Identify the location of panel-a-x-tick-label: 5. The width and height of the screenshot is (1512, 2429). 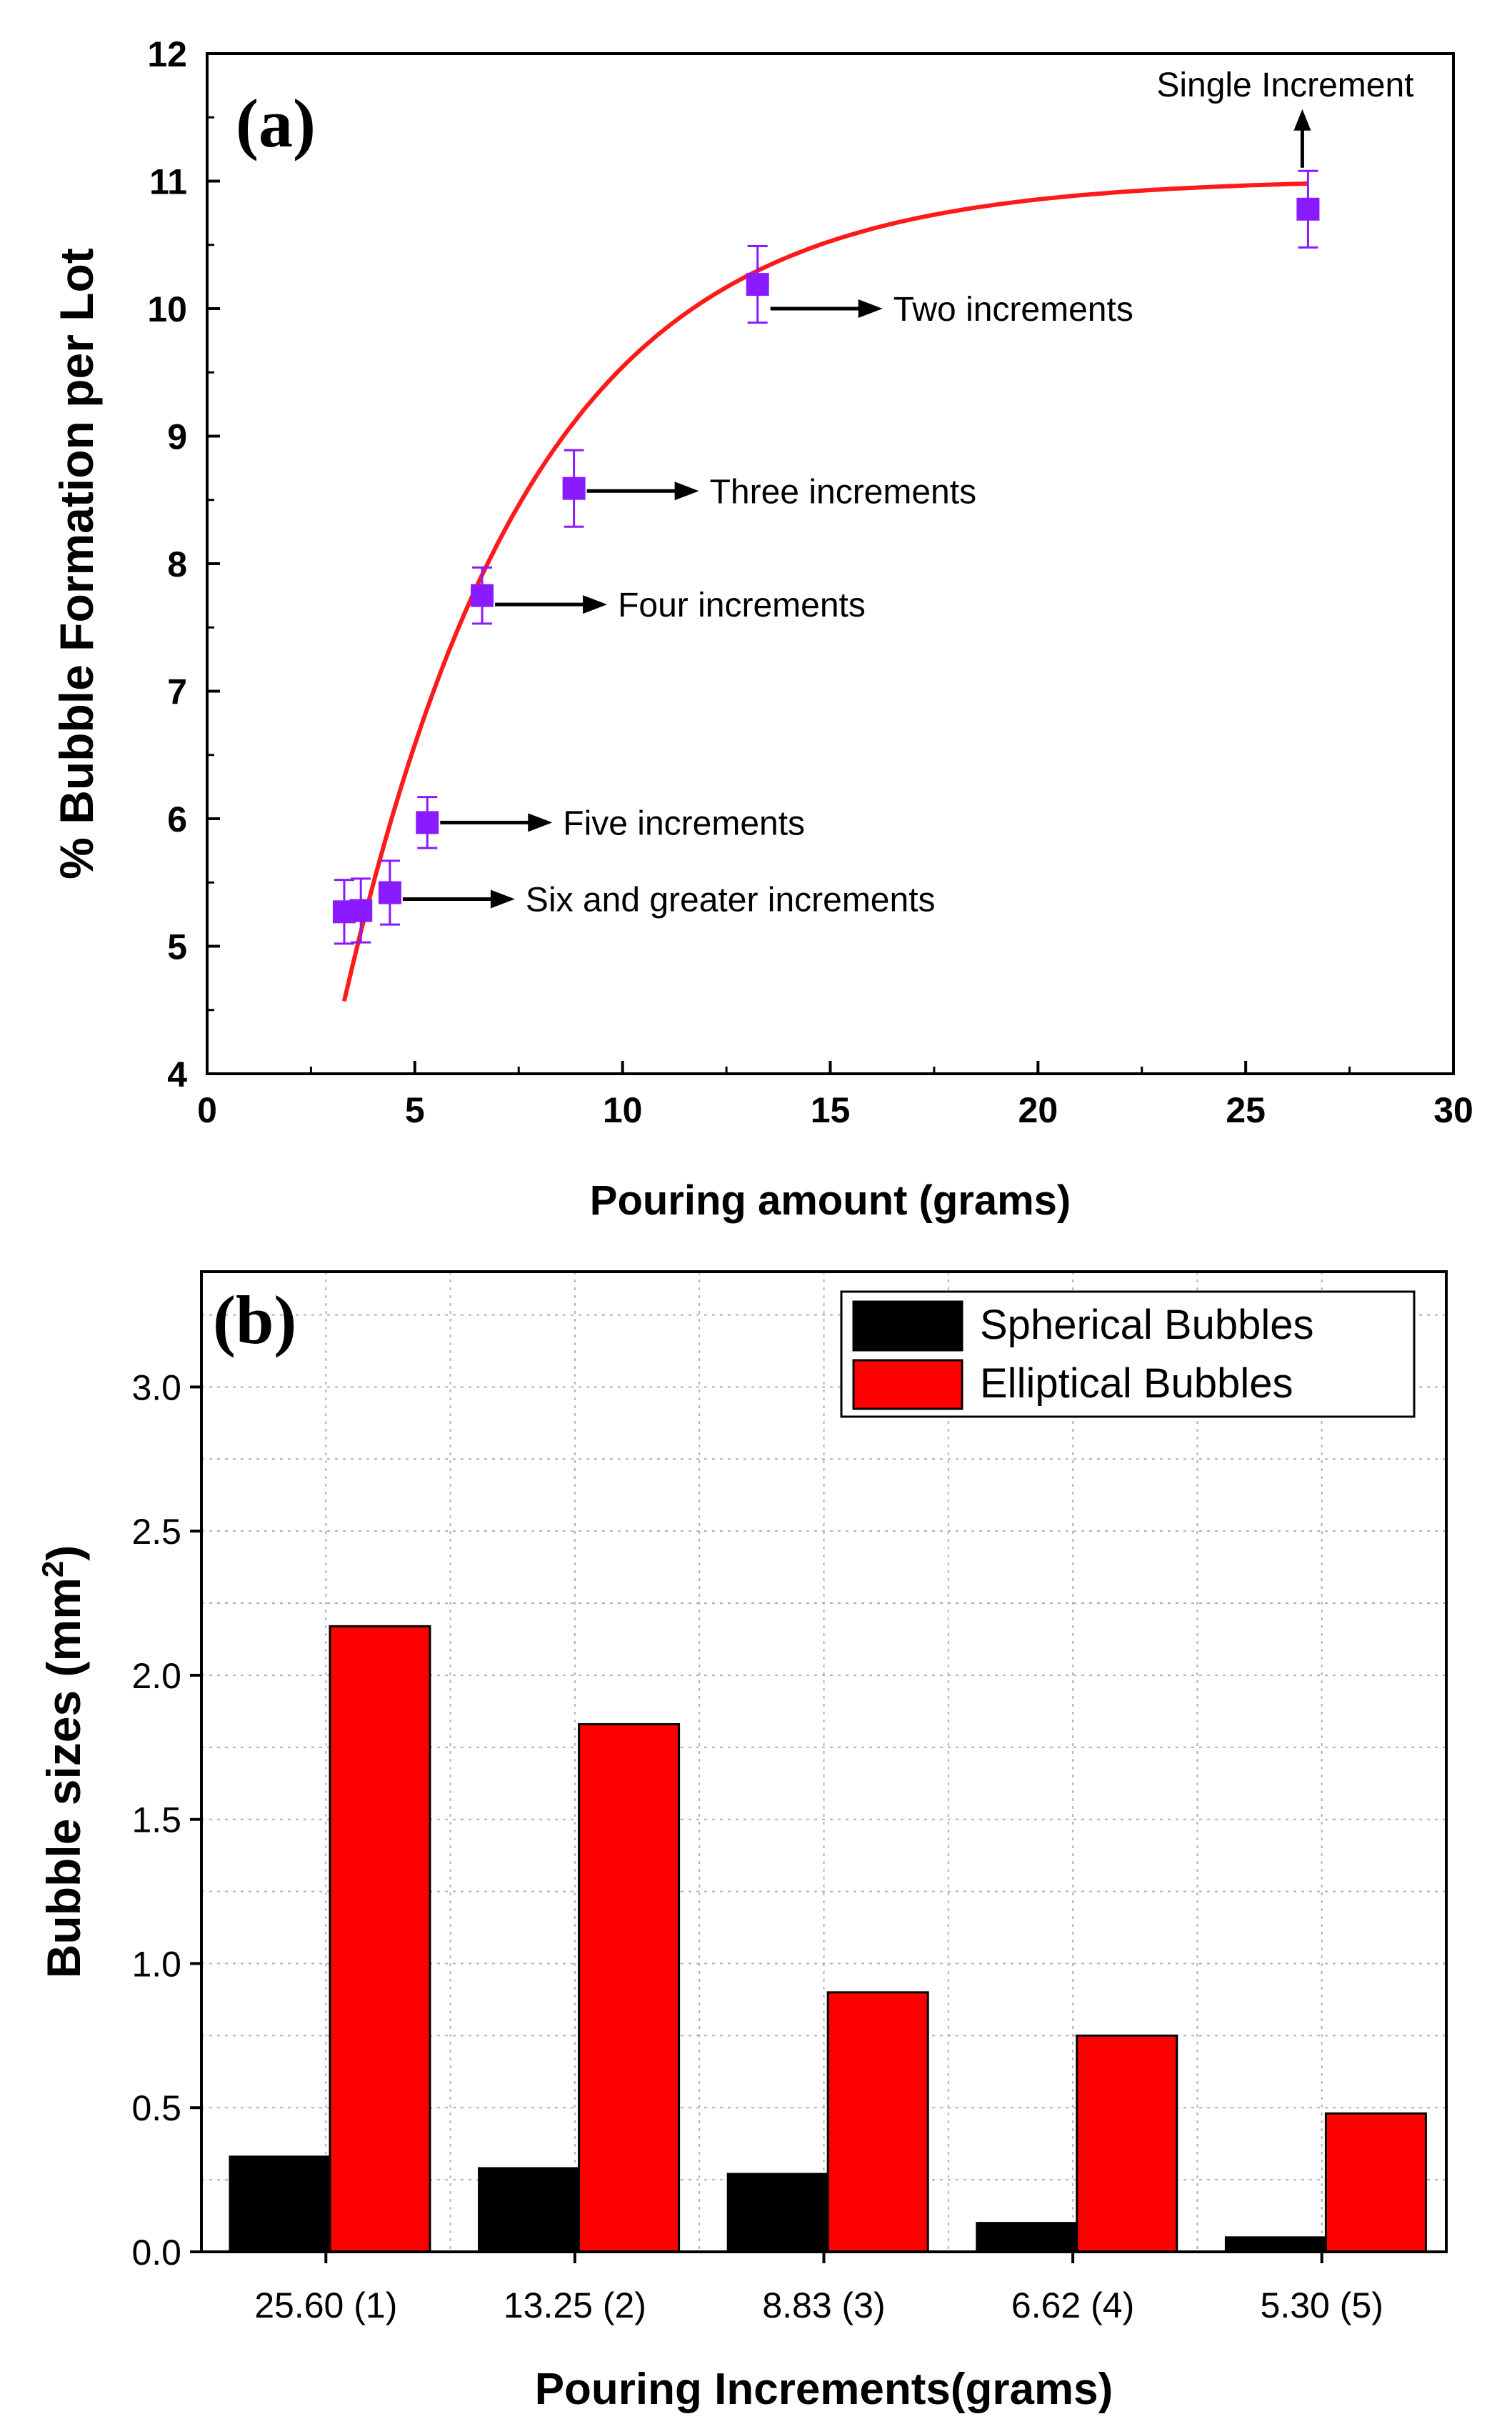
(415, 1110).